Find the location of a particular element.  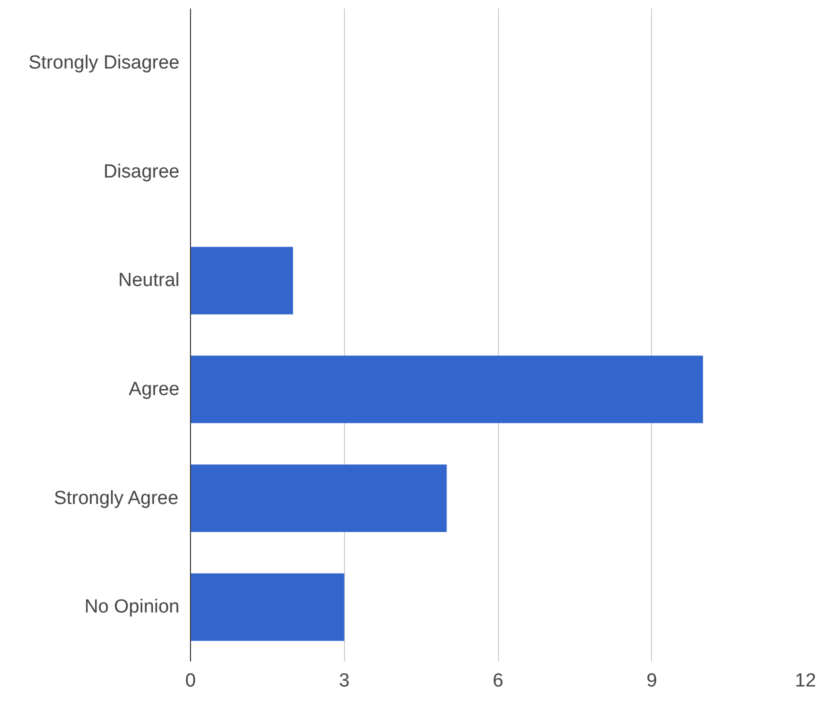

x-tick-label: 9 is located at coordinates (652, 681).